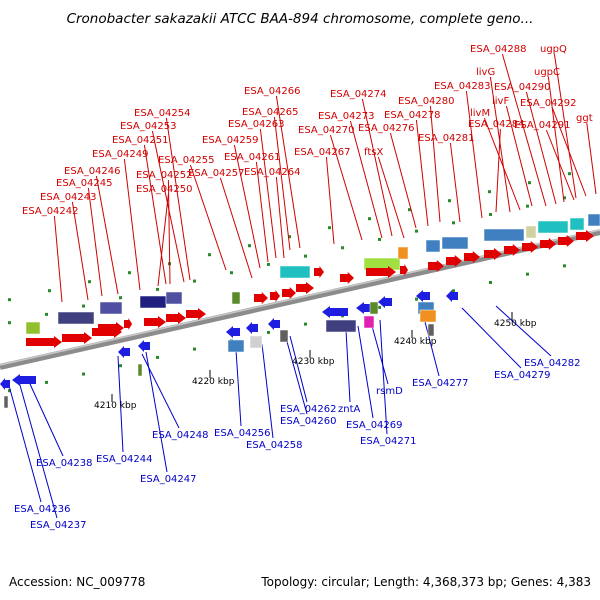 The height and width of the screenshot is (600, 600). Describe the element at coordinates (522, 375) in the screenshot. I see `reverse-gene-label: ESA_04279` at that location.